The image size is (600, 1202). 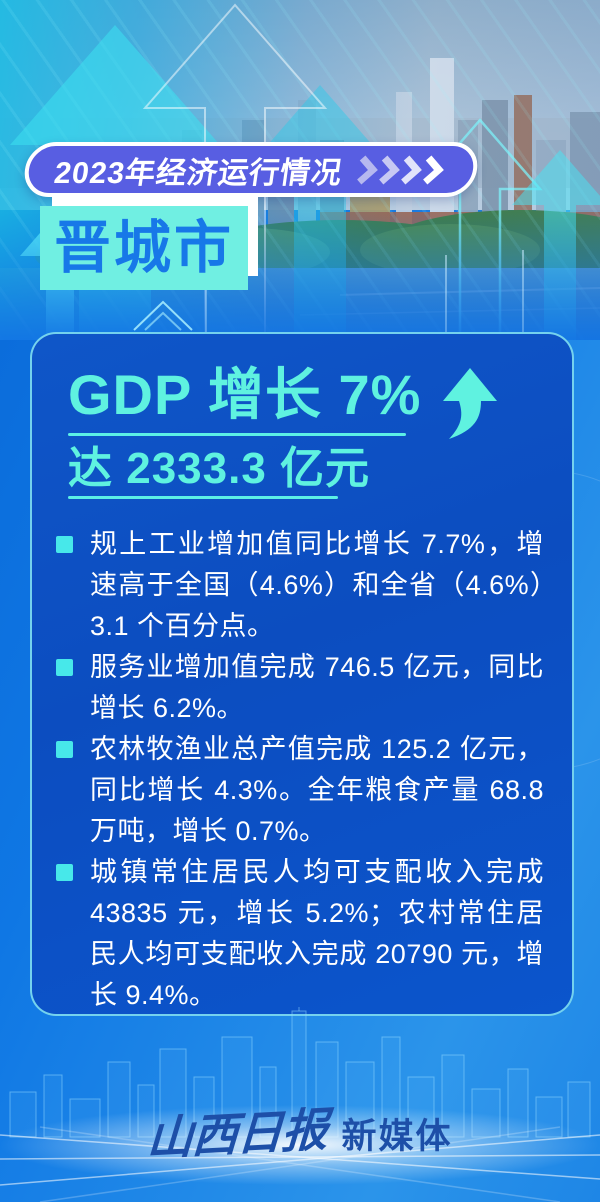 I want to click on city-badge: 晋城市, so click(x=144, y=248).